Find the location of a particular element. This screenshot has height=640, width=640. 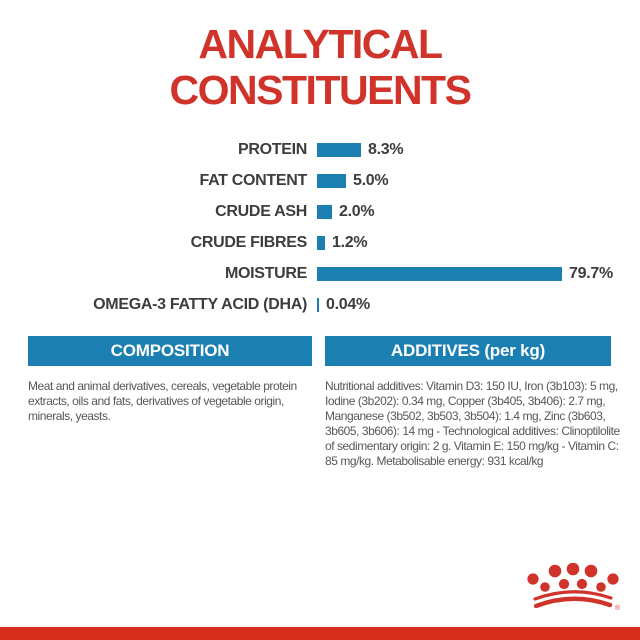

chart-value-label: 5.0% is located at coordinates (371, 180).